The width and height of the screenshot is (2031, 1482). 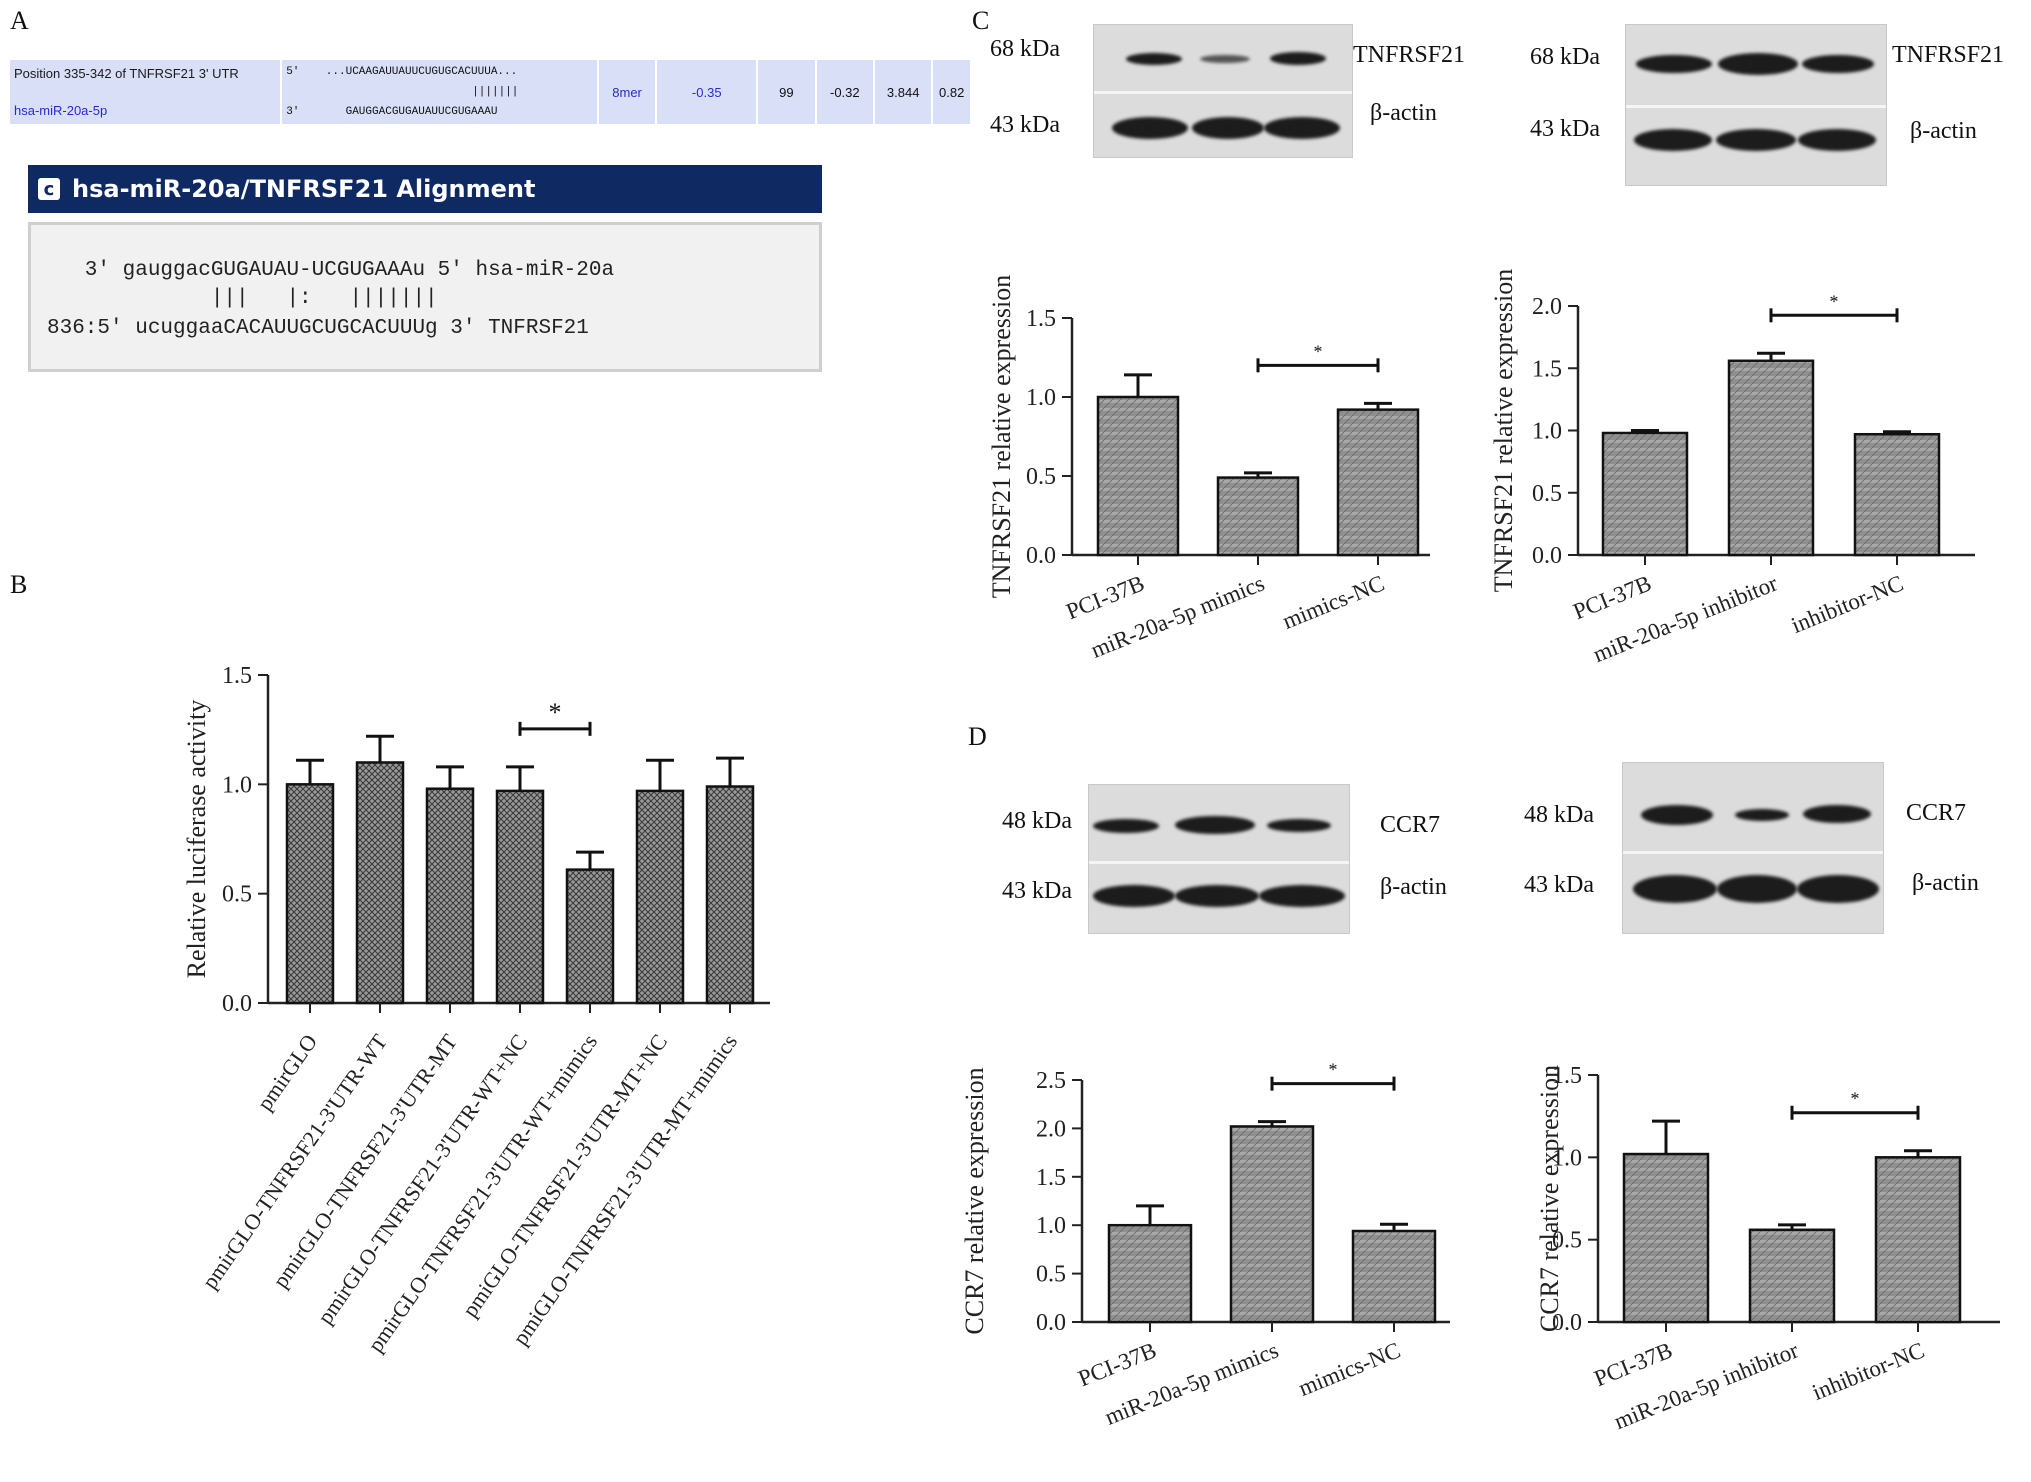 I want to click on panel-label-c: C, so click(x=981, y=20).